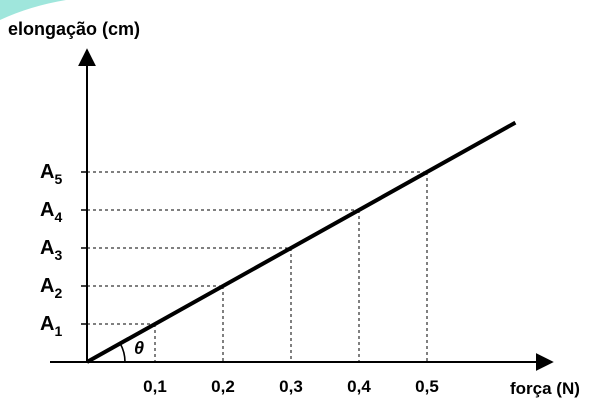 This screenshot has width=616, height=405. What do you see at coordinates (155, 386) in the screenshot?
I see `x-tick-label: 0,1` at bounding box center [155, 386].